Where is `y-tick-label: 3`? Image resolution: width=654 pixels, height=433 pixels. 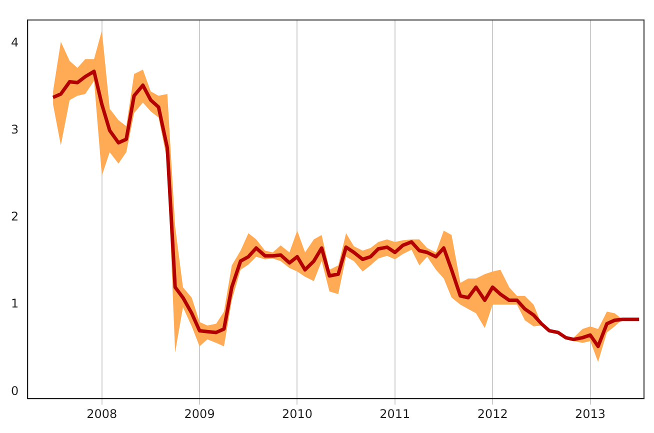
y-tick-label: 3 is located at coordinates (14, 129).